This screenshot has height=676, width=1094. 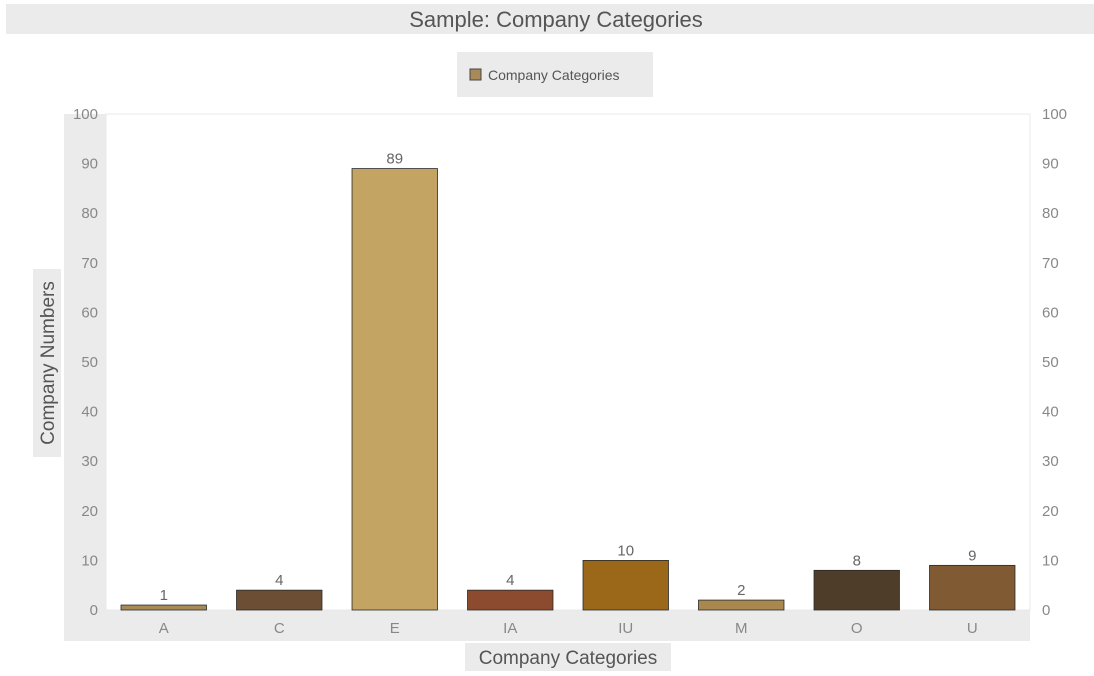 I want to click on bar-m, so click(x=741, y=605).